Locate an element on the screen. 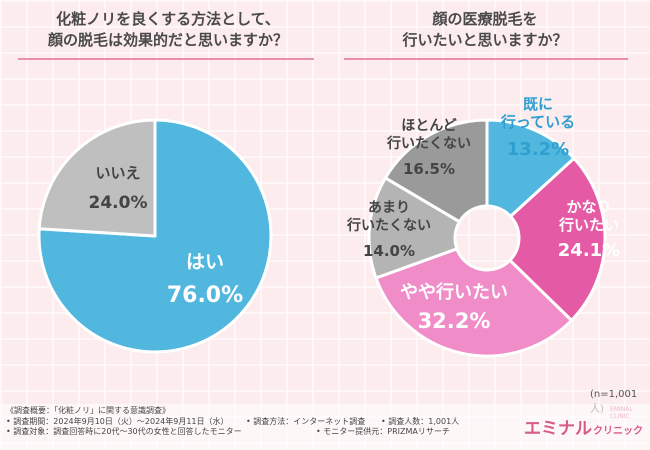 The image size is (650, 450). logo-main-text: エミナル is located at coordinates (558, 429).